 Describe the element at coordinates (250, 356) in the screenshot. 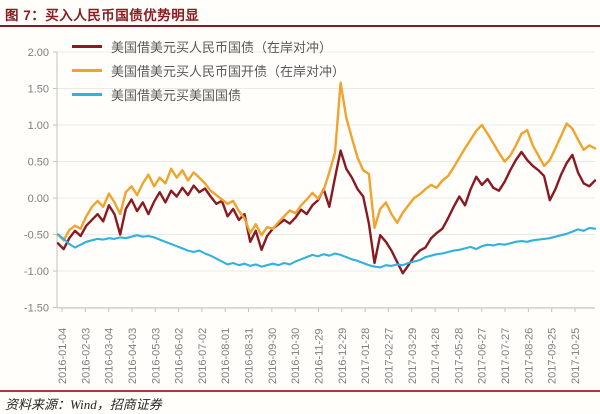

I see `x-tick-label: 2016-08-31` at that location.